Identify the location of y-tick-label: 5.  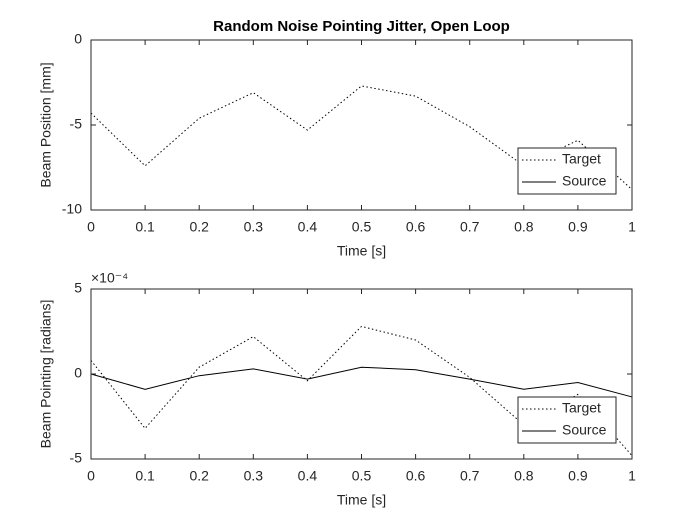
(78, 288).